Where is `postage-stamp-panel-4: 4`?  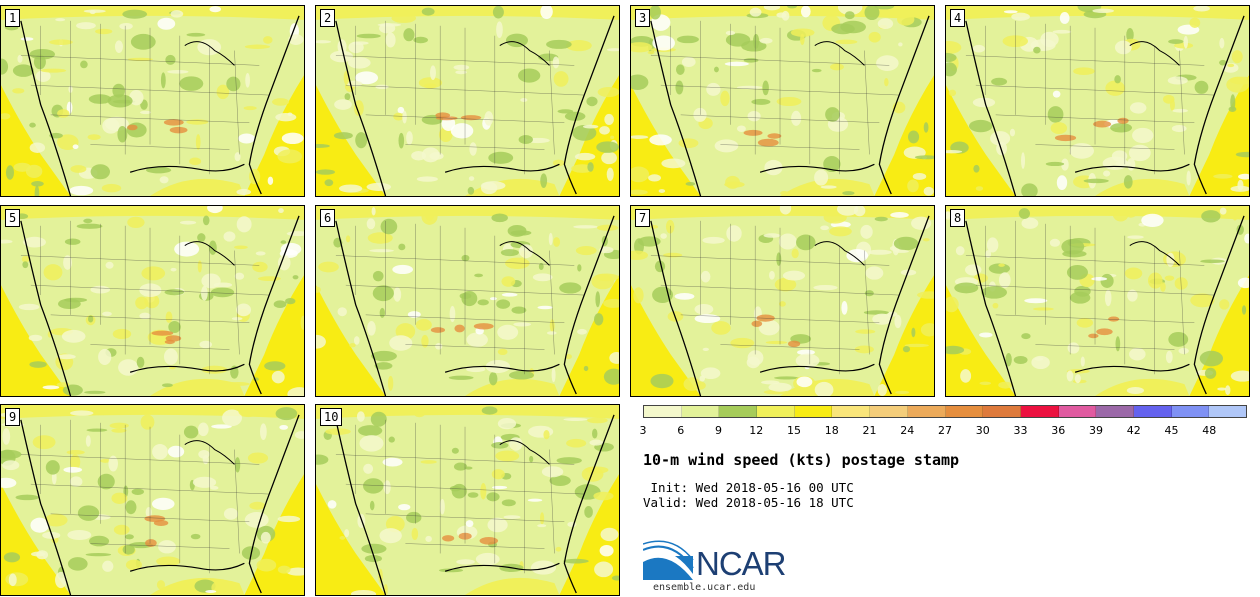 postage-stamp-panel-4: 4 is located at coordinates (1097, 101).